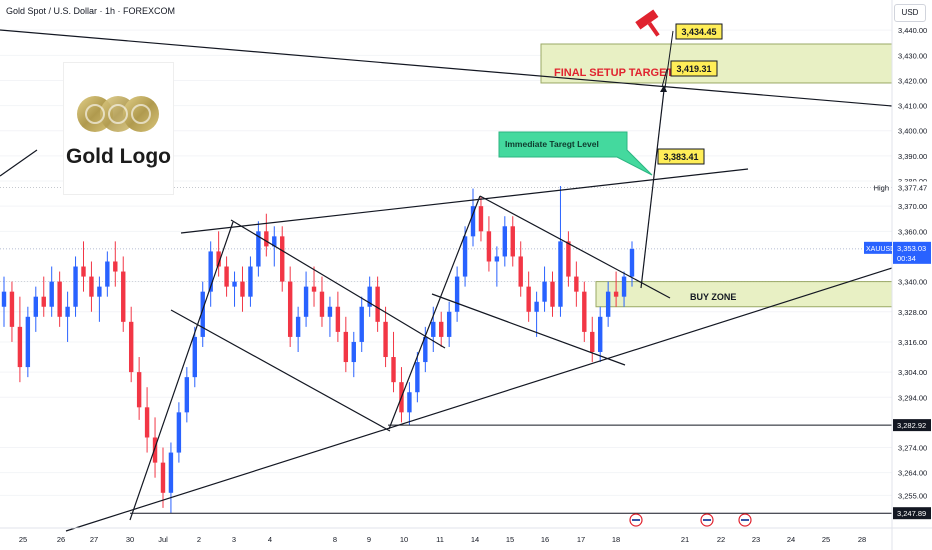 The image size is (932, 550). Describe the element at coordinates (911, 248) in the screenshot. I see `current-price: 3,353.03` at that location.